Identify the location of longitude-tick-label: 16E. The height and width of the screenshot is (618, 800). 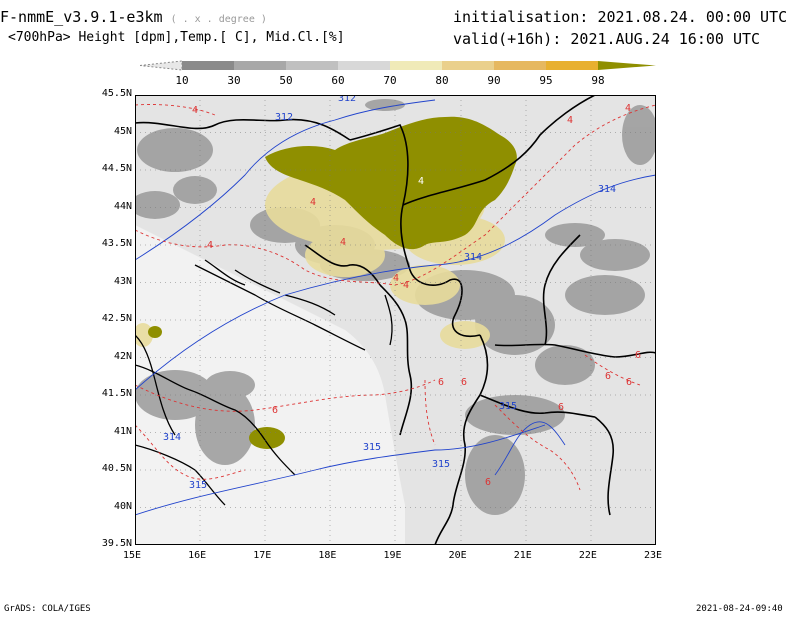
(197, 555).